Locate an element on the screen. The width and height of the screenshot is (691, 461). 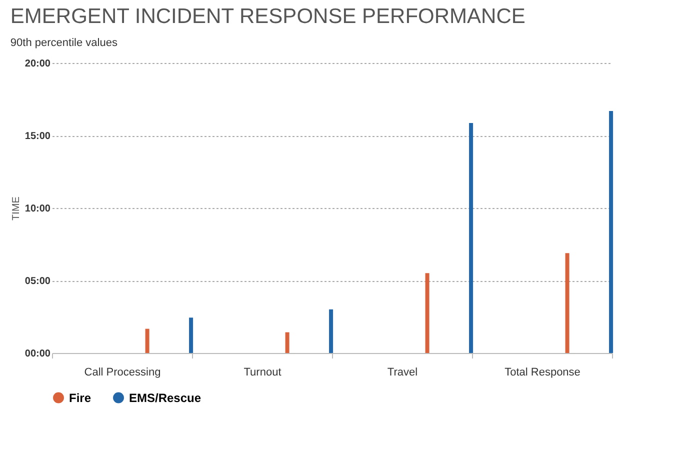
y-tick-label: 10:00 is located at coordinates (37, 209).